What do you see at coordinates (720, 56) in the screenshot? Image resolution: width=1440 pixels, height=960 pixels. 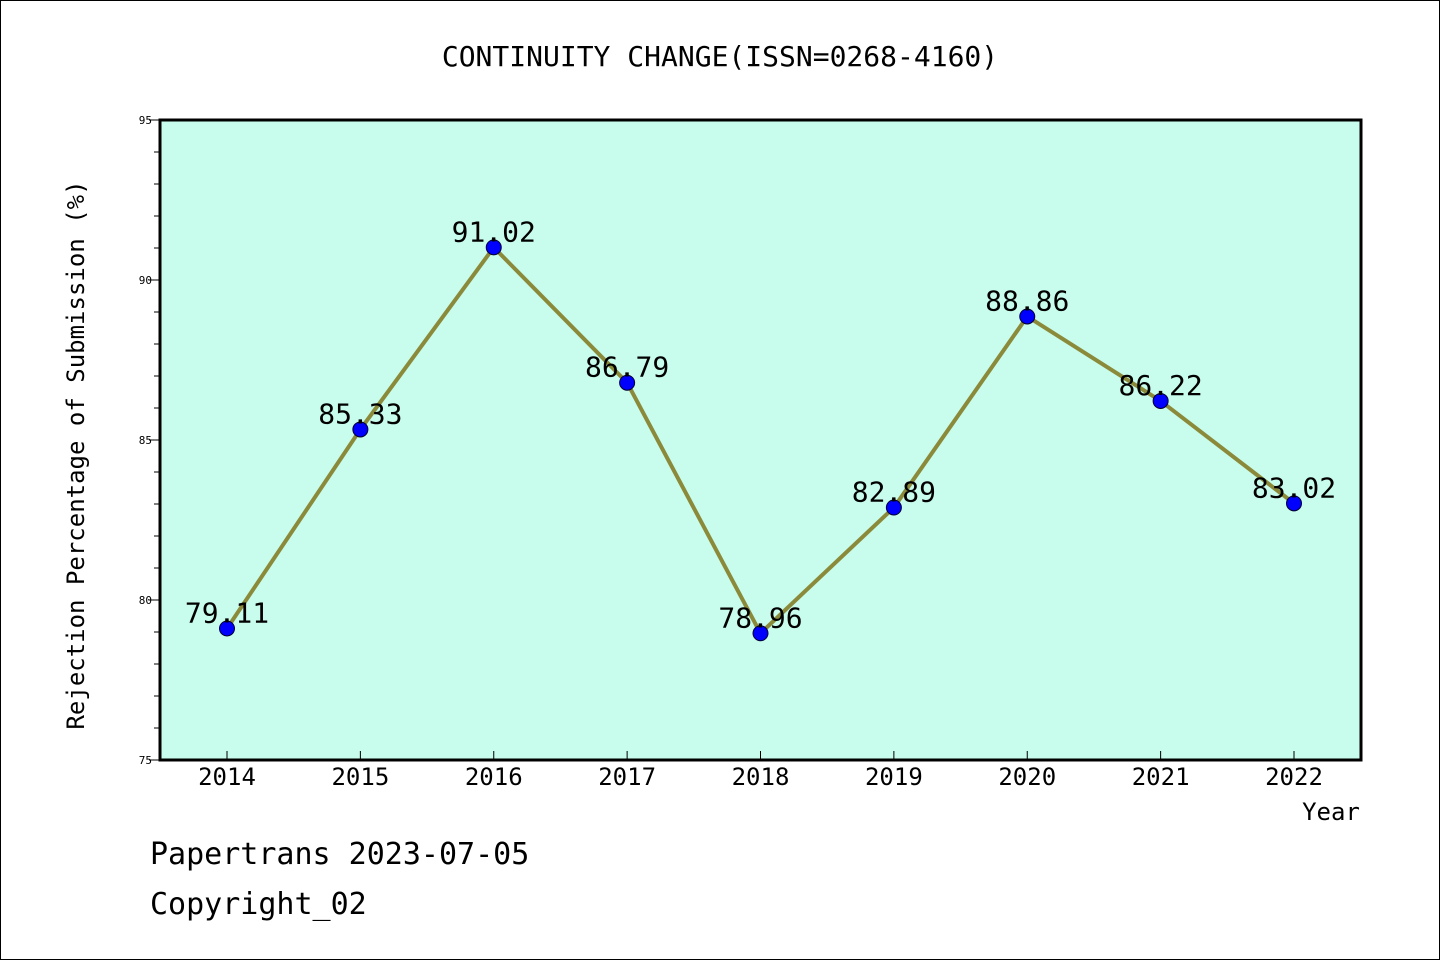 I see `chart-title: CONTINUITY CHANGE(ISSN=0268-4160)` at bounding box center [720, 56].